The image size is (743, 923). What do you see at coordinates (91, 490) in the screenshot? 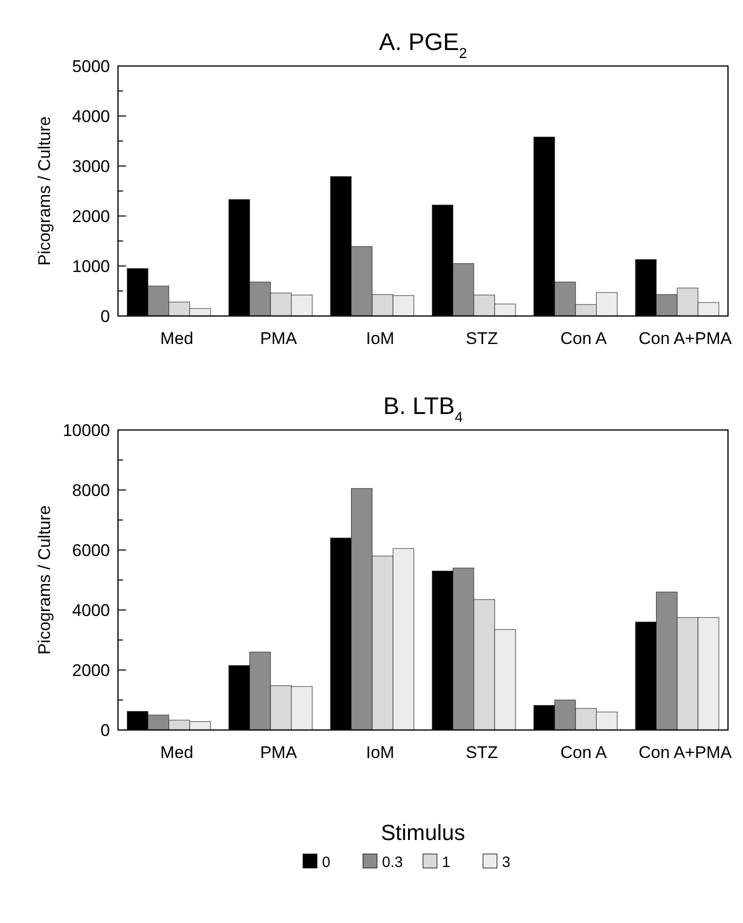
I see `y-tick-label: 8000` at bounding box center [91, 490].